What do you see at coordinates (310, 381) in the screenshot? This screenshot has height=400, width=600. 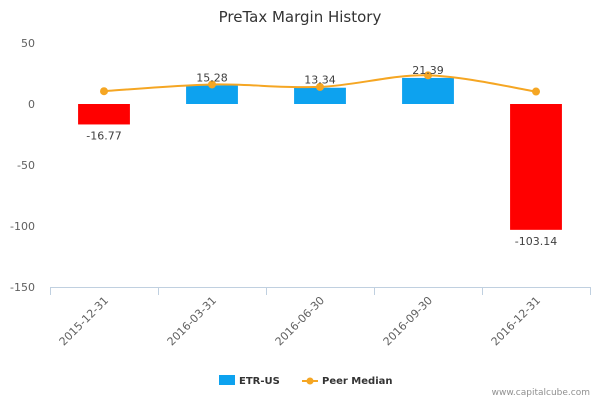 I see `legend-swatch-peer-median-marker` at bounding box center [310, 381].